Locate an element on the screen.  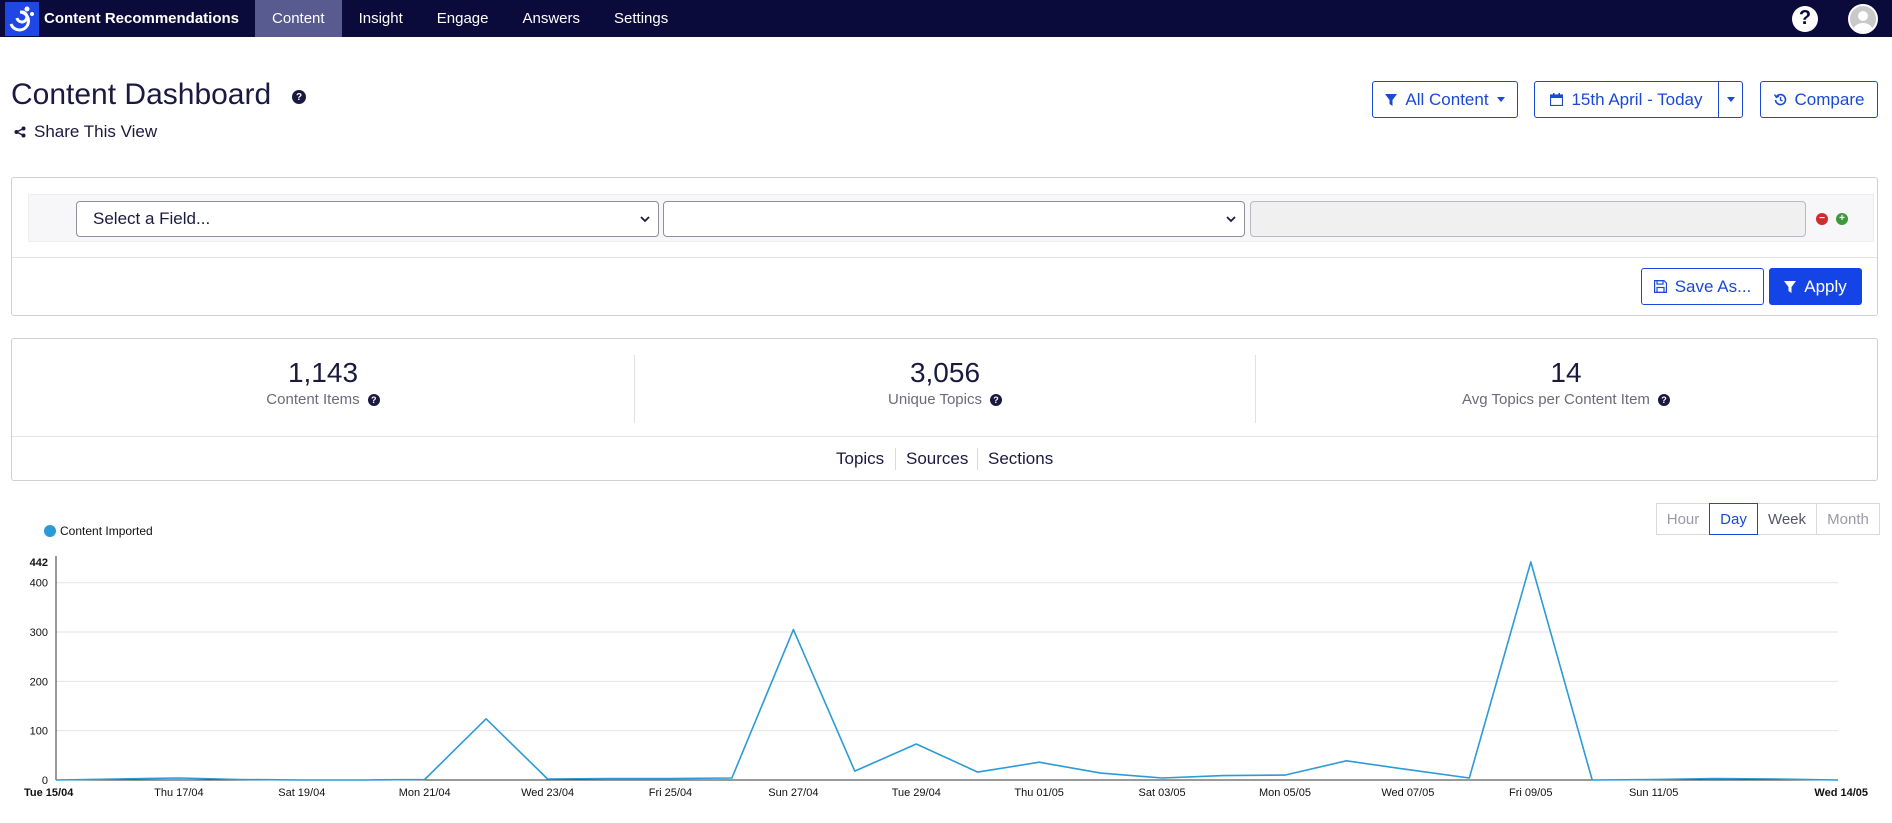
granularity-toggle: Hour Day Week Month is located at coordinates (1768, 519).